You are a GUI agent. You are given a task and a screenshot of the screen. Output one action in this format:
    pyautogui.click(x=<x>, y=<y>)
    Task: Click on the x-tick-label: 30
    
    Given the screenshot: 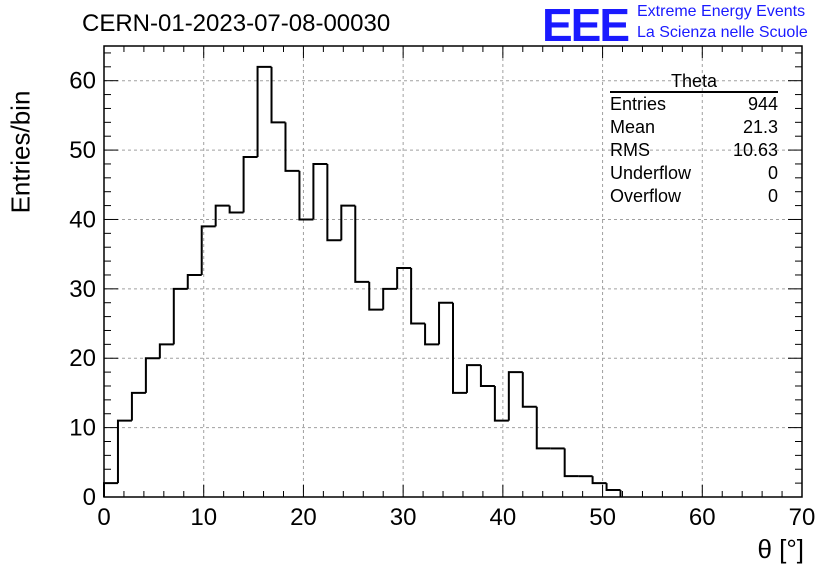 What is the action you would take?
    pyautogui.click(x=403, y=517)
    